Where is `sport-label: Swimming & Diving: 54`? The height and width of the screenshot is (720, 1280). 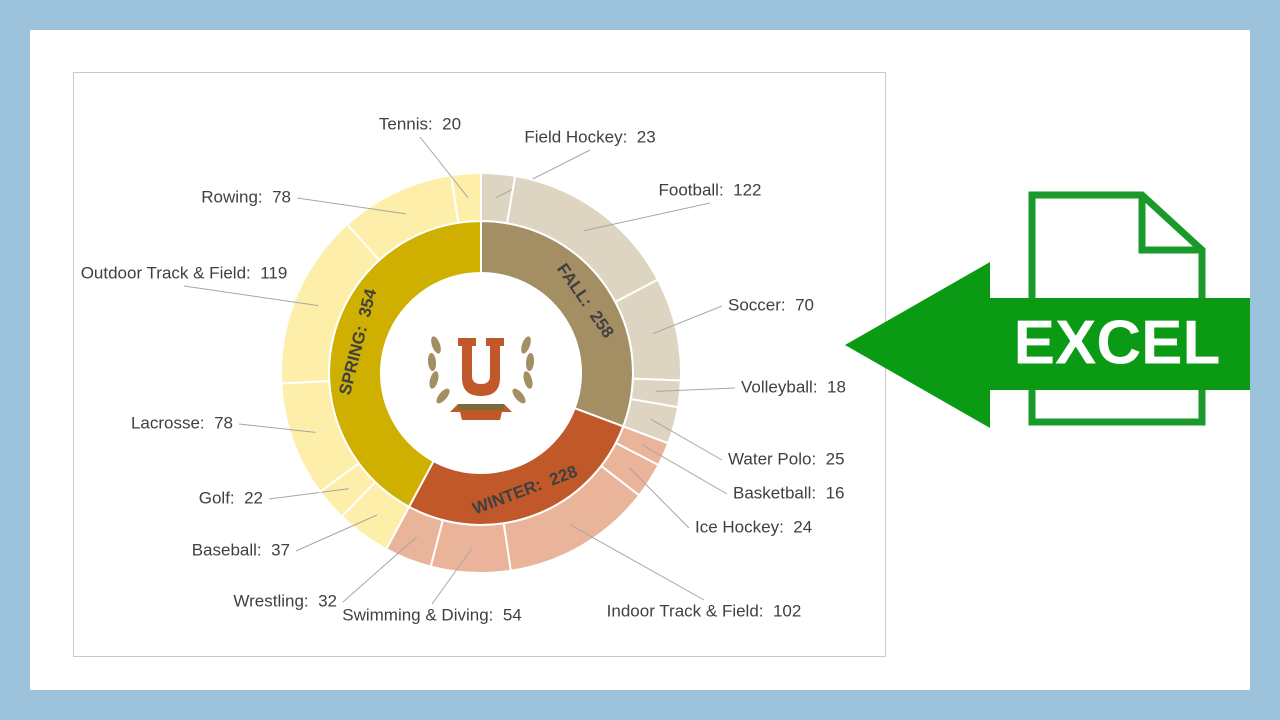 sport-label: Swimming & Diving: 54 is located at coordinates (432, 614).